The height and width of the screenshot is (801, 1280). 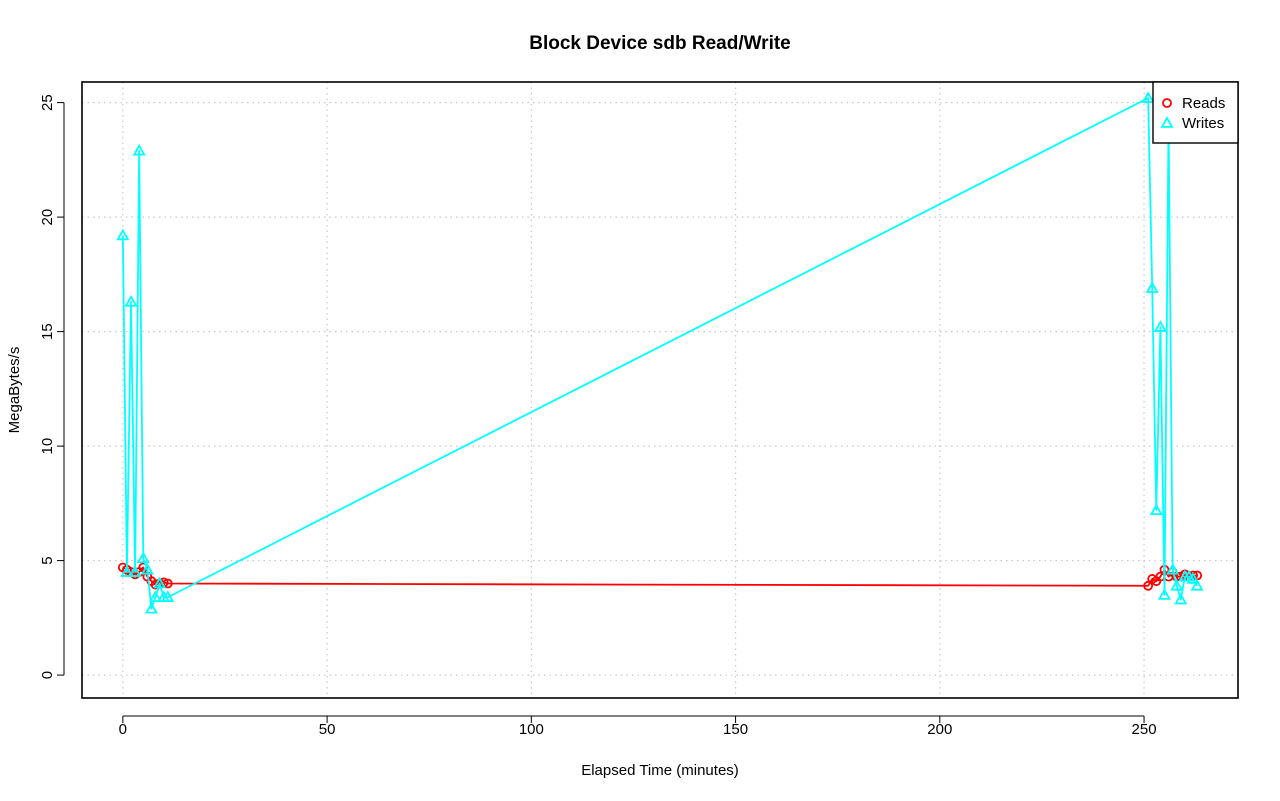 What do you see at coordinates (939, 729) in the screenshot?
I see `x-tick-label: 200` at bounding box center [939, 729].